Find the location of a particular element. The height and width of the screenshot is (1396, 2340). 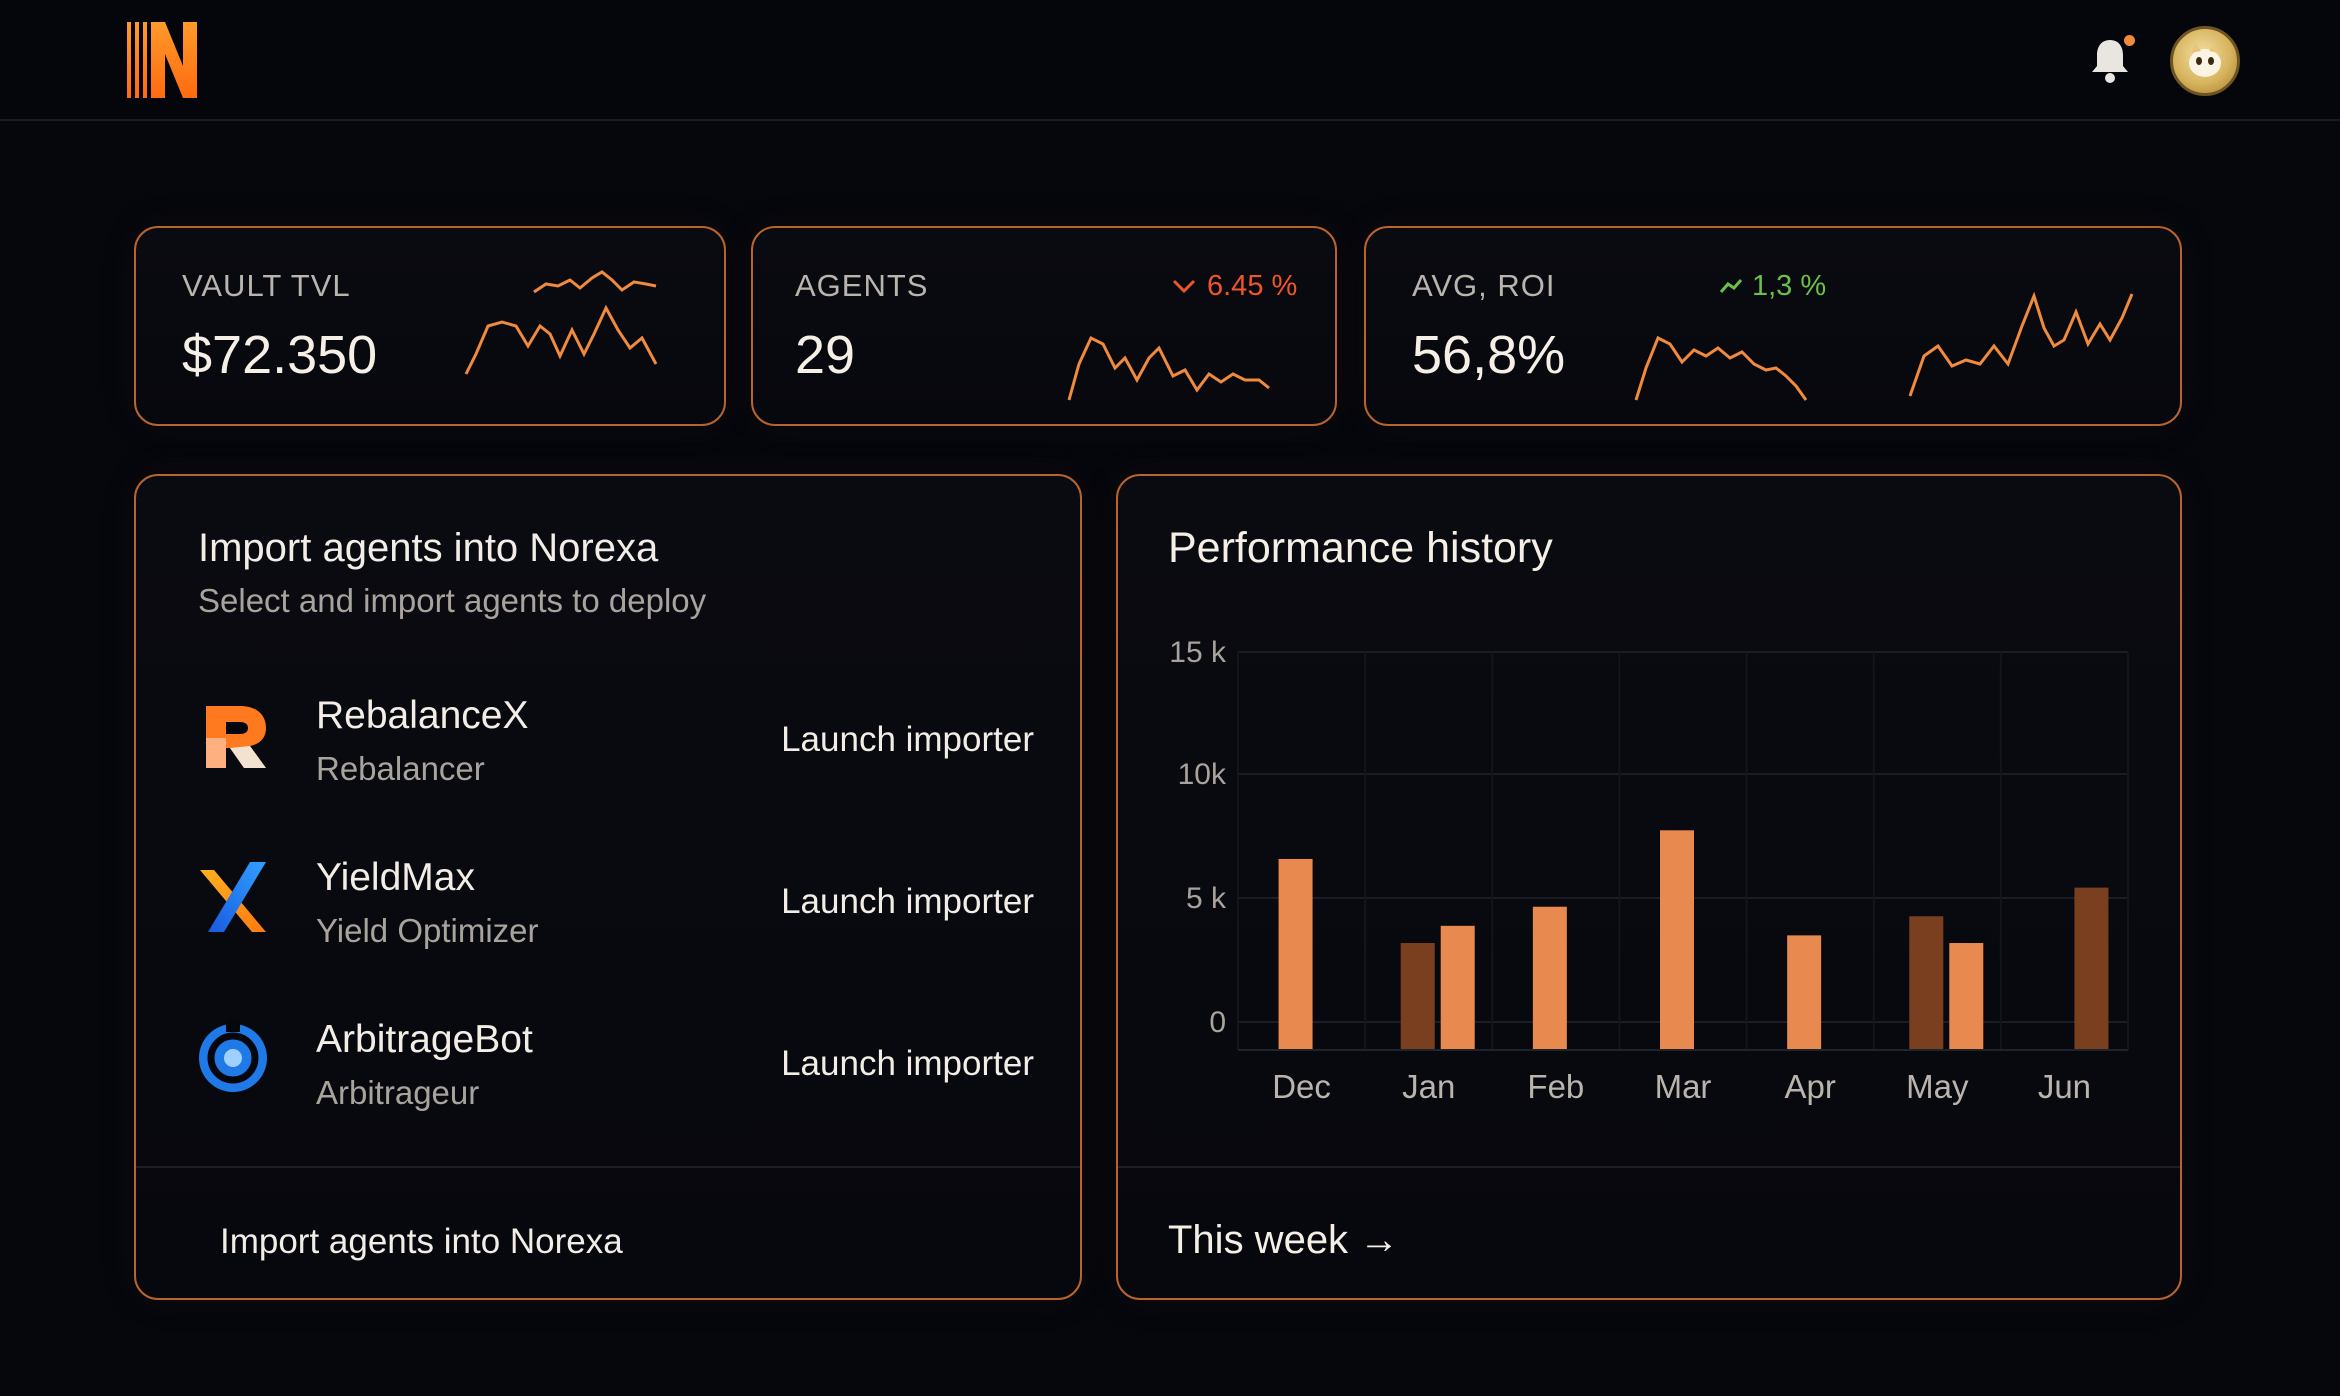

x-tick-label: Mar is located at coordinates (1683, 1086).